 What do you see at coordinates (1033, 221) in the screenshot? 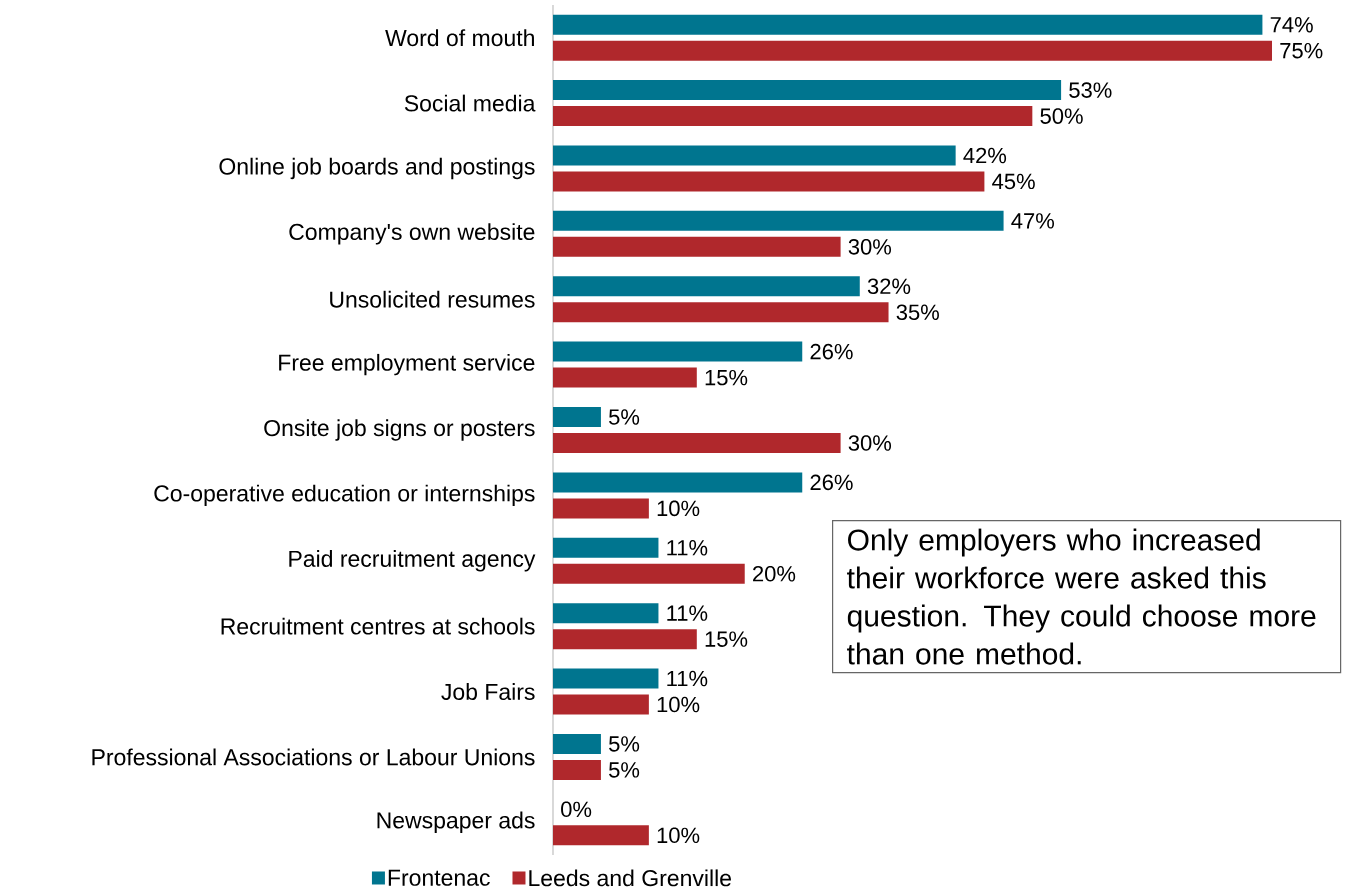
I see `data-label: 47%` at bounding box center [1033, 221].